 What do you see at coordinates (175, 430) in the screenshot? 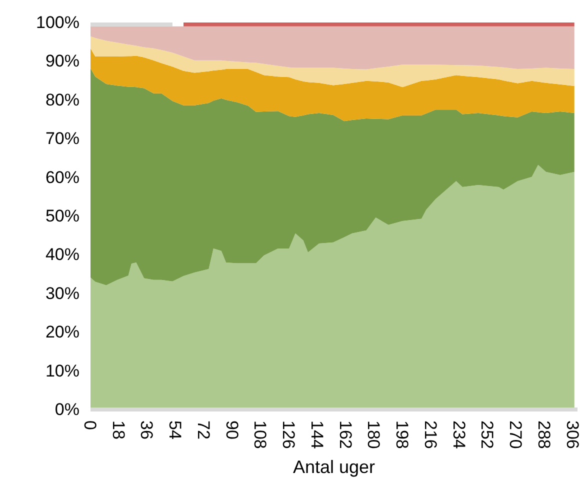
I see `x-tick-label: 54` at bounding box center [175, 430].